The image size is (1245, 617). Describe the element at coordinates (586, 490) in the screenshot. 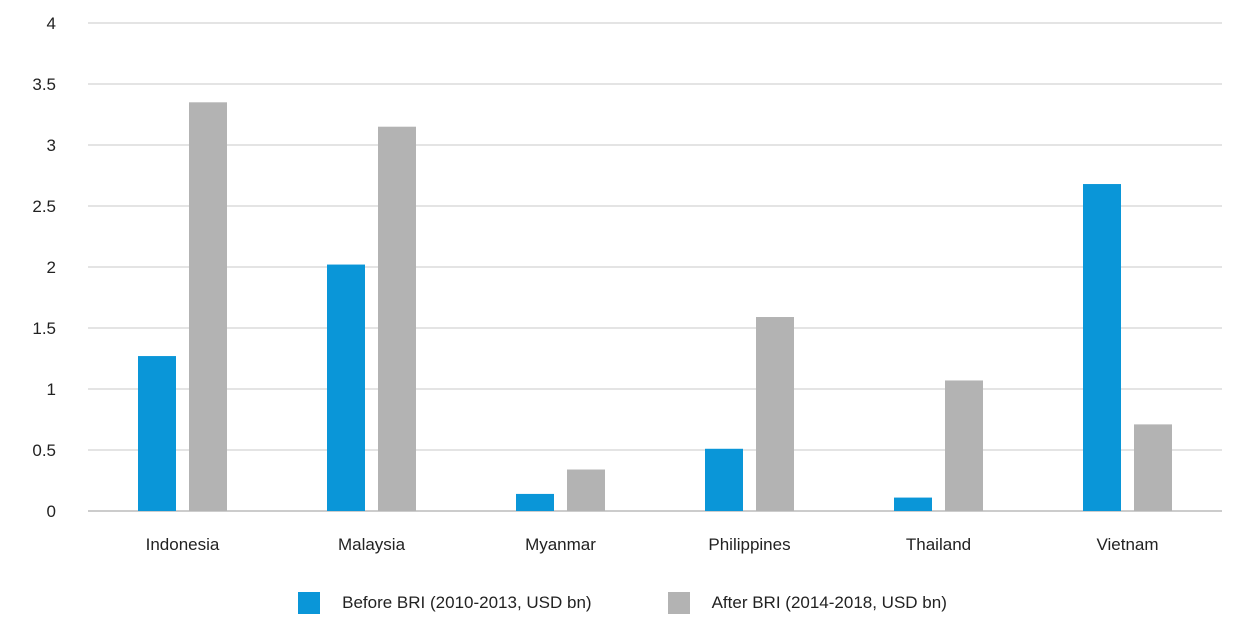

I see `bar-myanmar-after` at that location.